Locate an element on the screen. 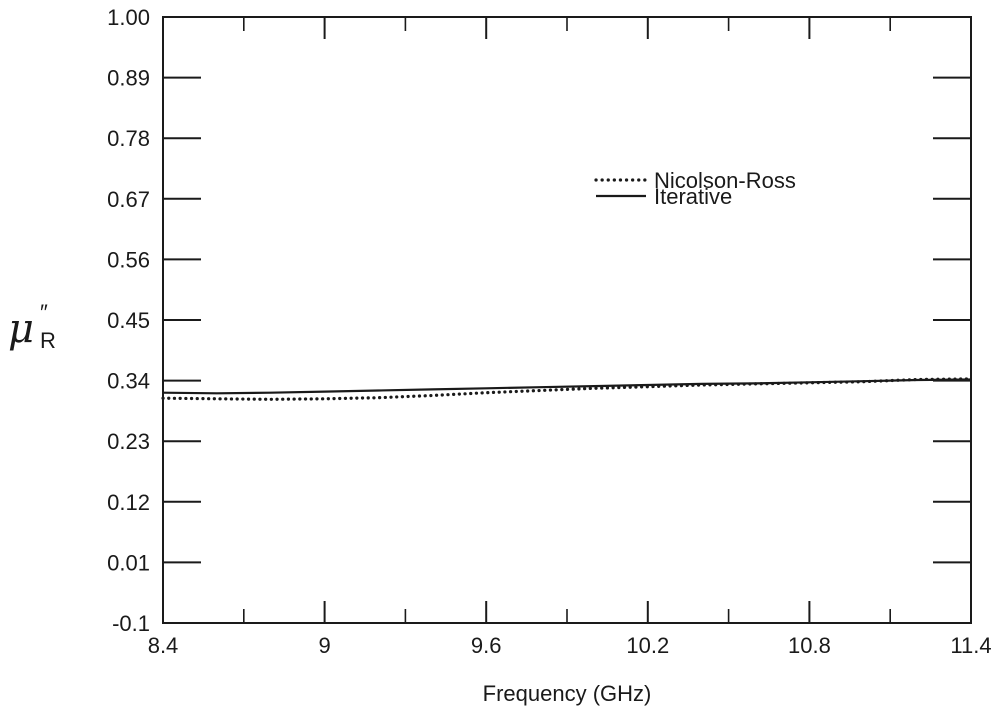 Image resolution: width=999 pixels, height=714 pixels. y-tick-label: 0.78 is located at coordinates (128, 138).